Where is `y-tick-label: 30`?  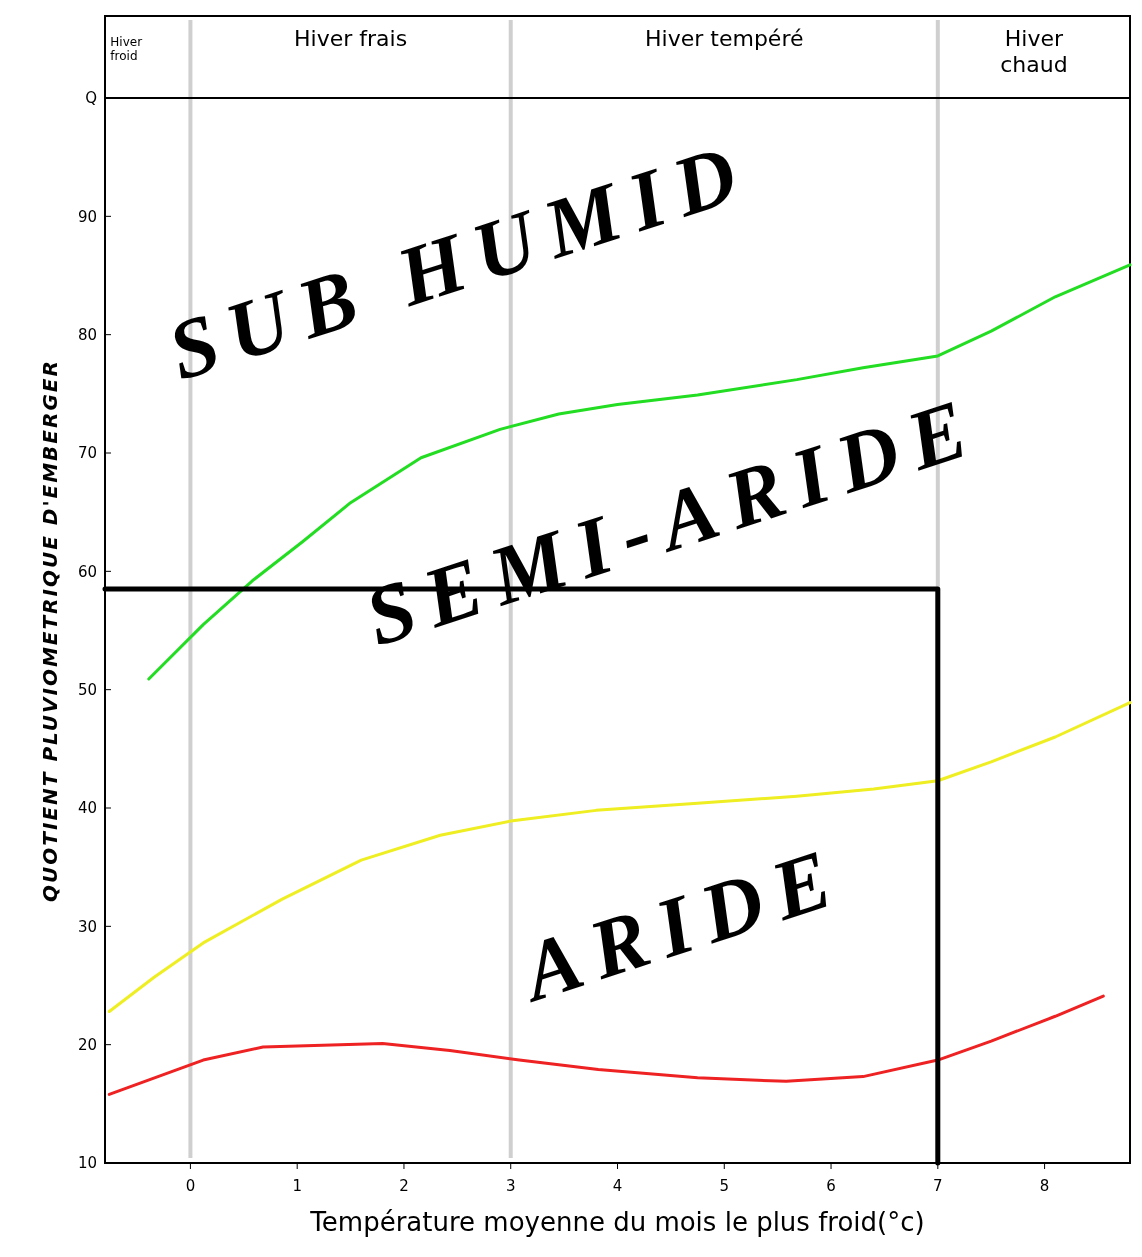 y-tick-label: 30 is located at coordinates (87, 926).